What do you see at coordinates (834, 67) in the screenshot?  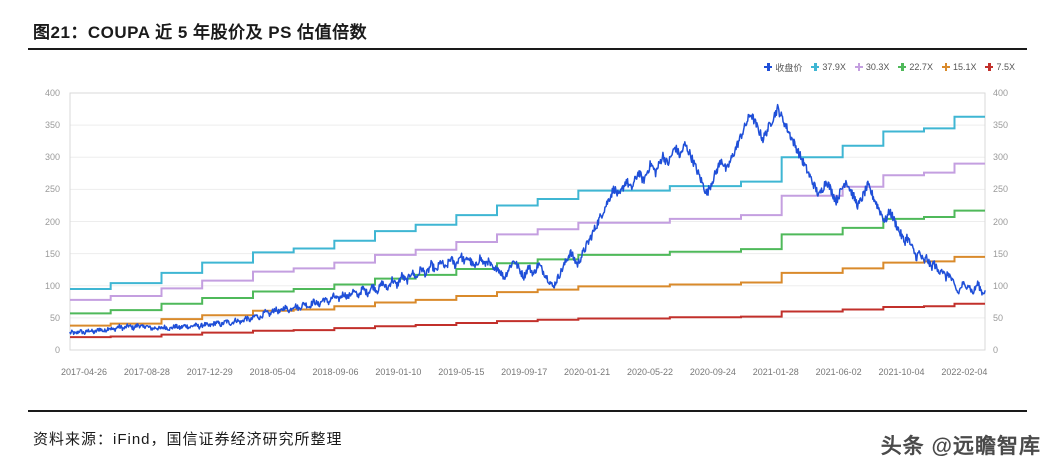 I see `legend-item-label: 37.9X` at bounding box center [834, 67].